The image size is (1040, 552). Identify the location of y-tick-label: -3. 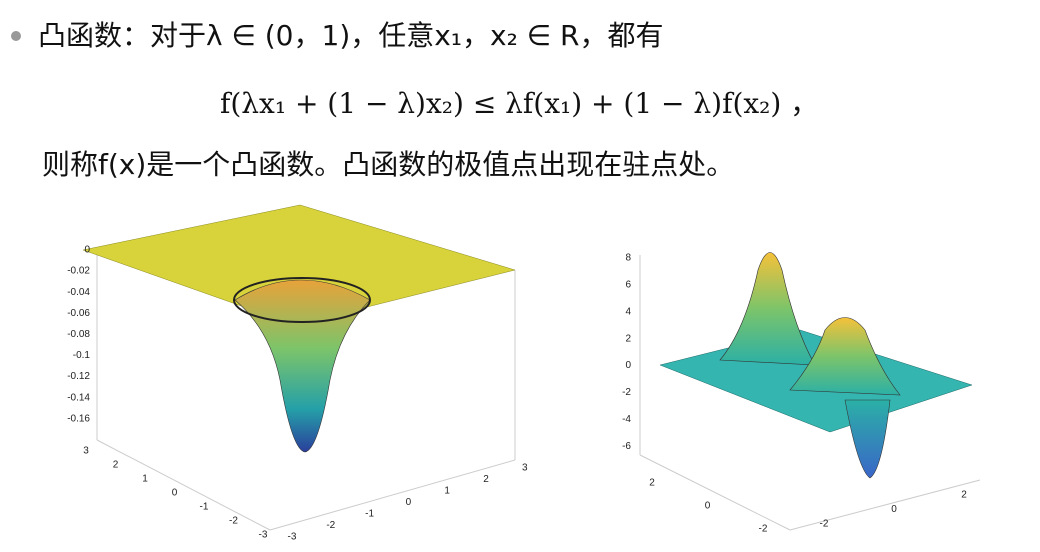
(263, 535).